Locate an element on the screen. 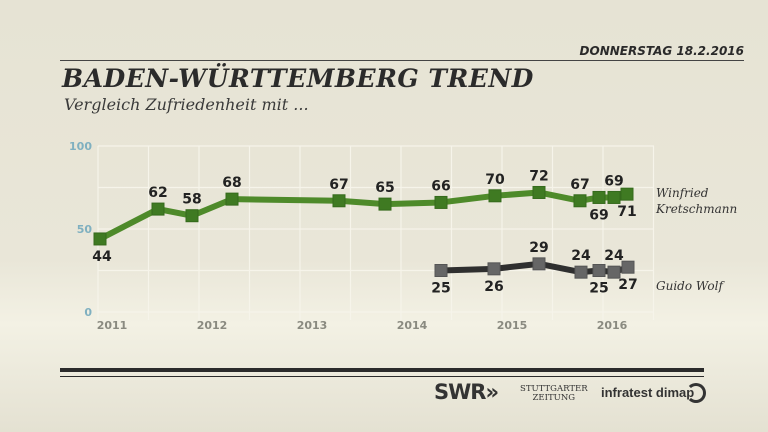  data-label: 26 is located at coordinates (493, 287).